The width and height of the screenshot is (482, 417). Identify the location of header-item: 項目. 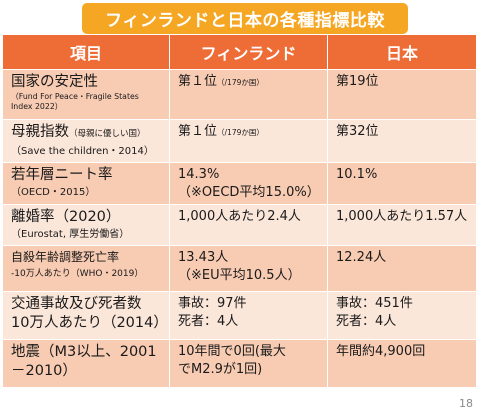
(86, 52).